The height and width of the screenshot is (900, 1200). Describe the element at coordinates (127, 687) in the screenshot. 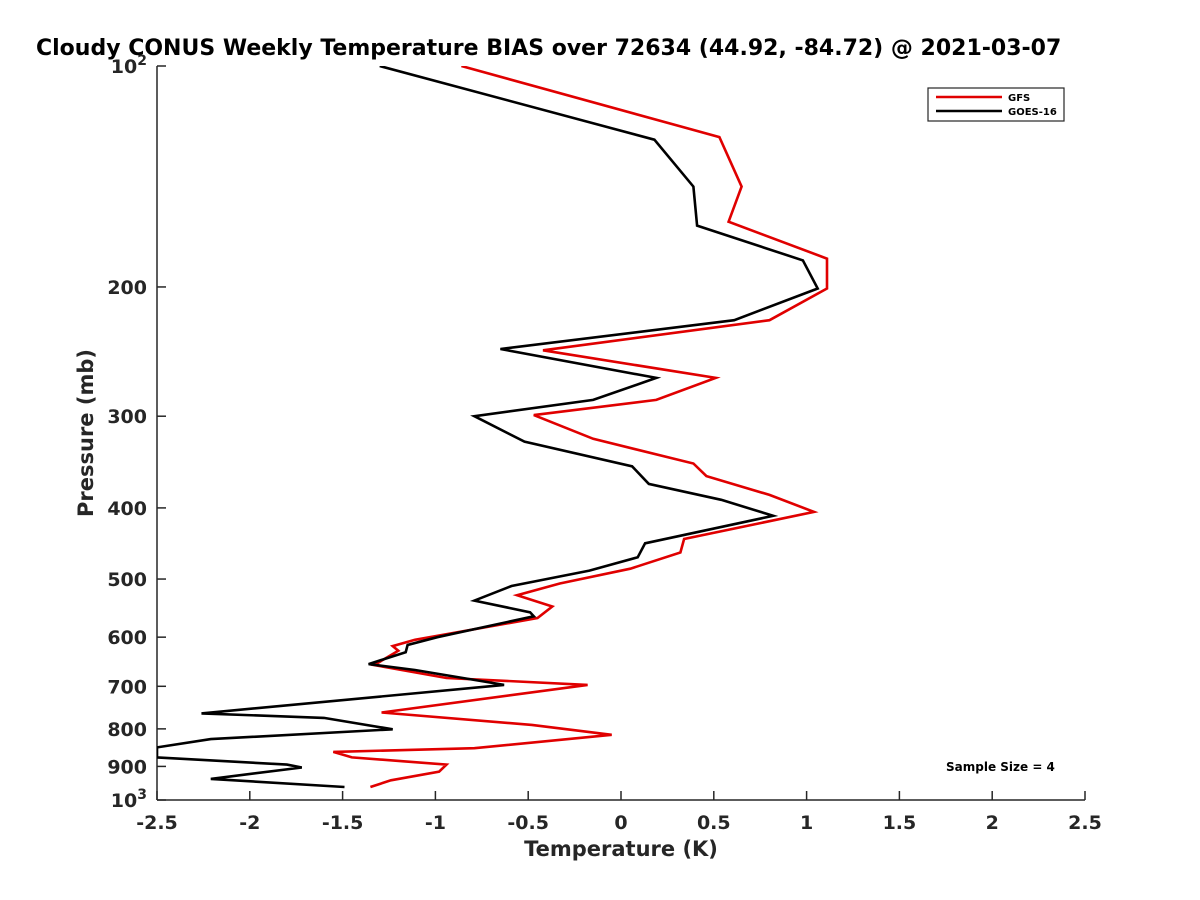

I see `y-tick-label: 700` at that location.